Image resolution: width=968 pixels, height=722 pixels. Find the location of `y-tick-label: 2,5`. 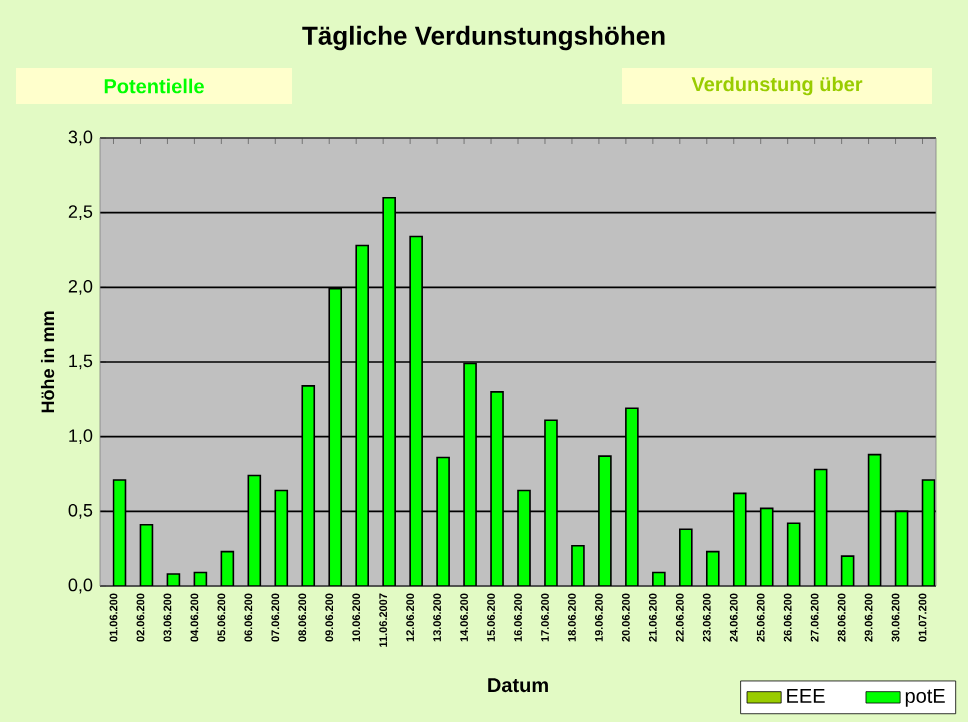

y-tick-label: 2,5 is located at coordinates (80, 213).